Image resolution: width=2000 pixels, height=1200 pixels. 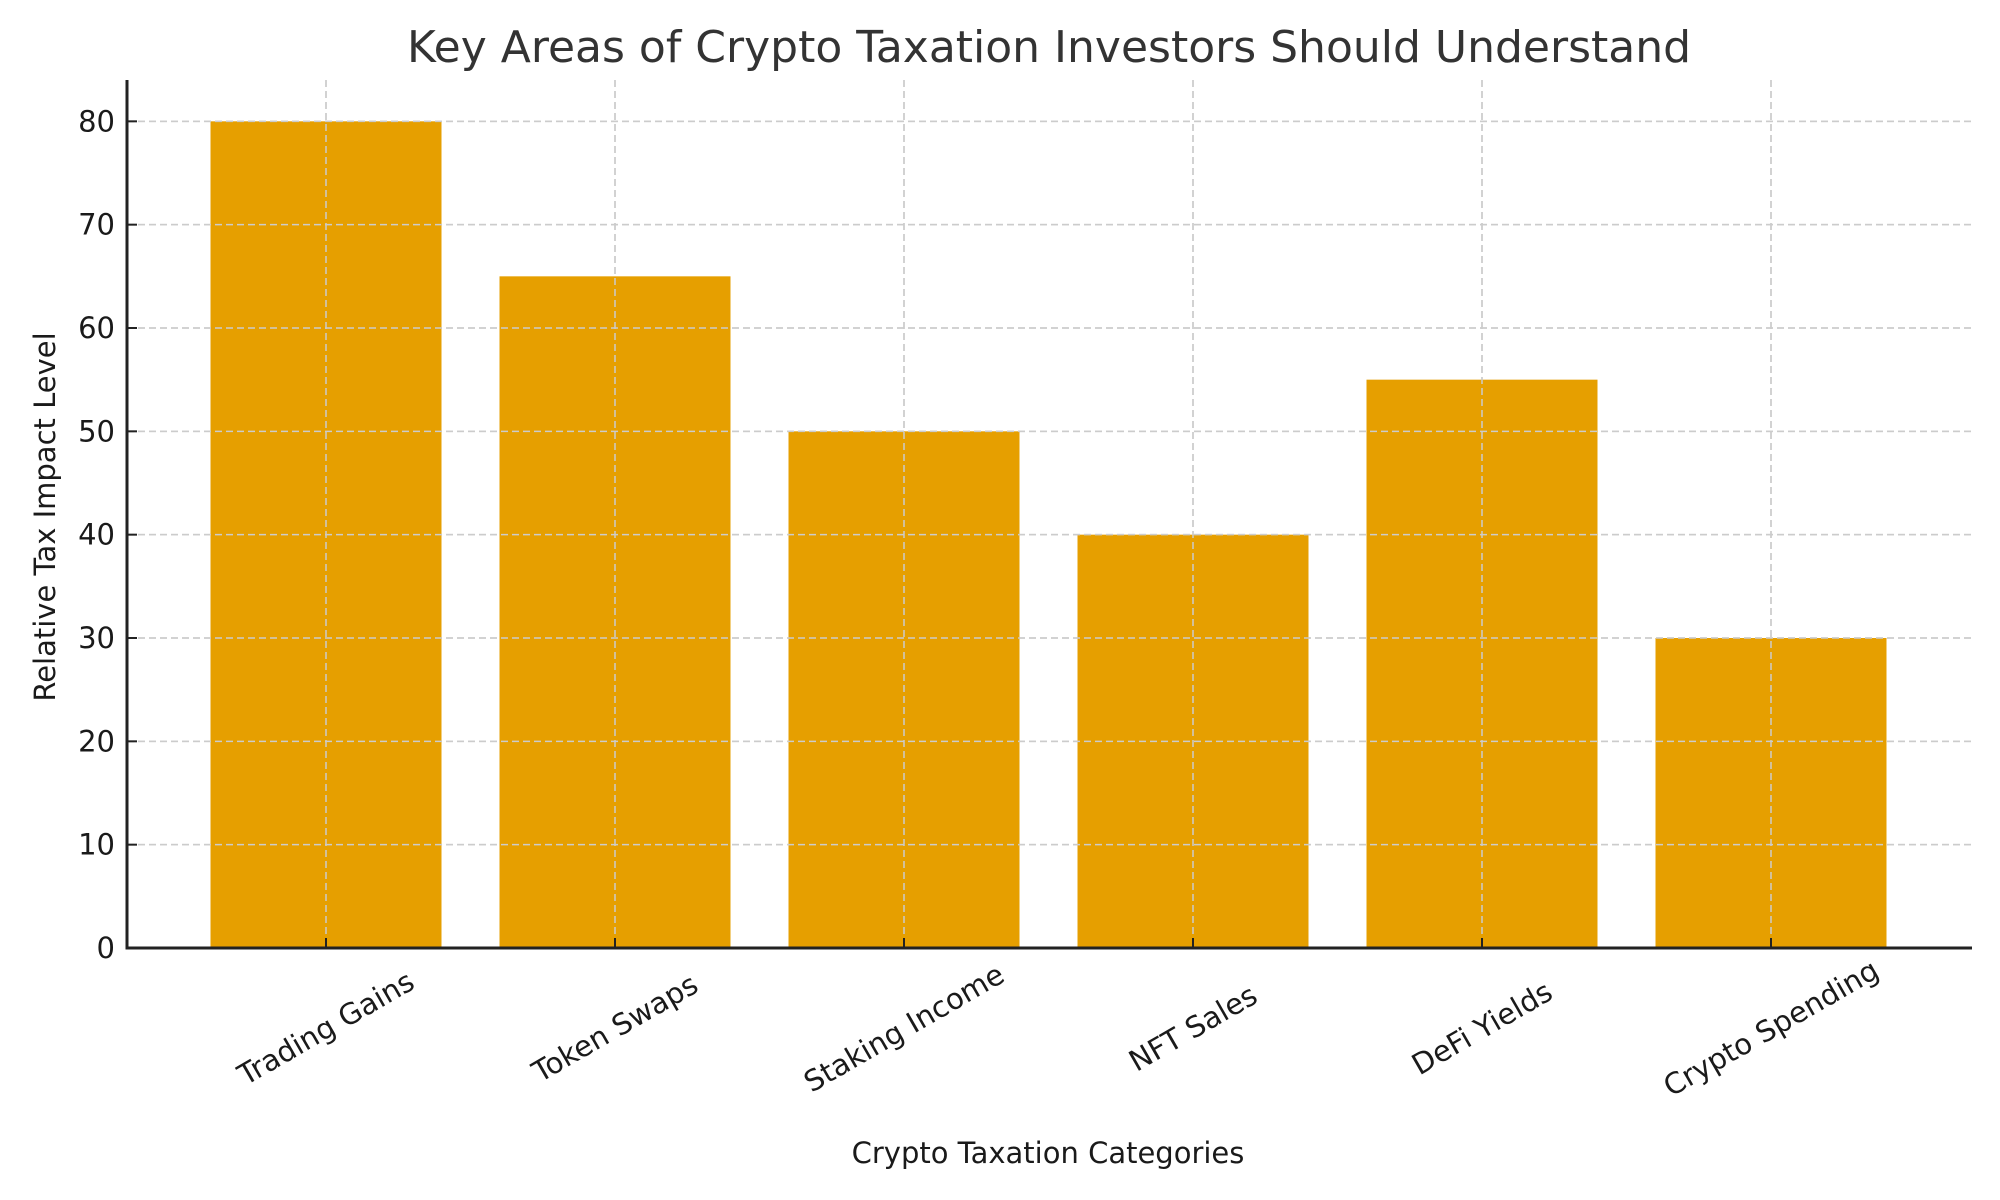 I want to click on x-tick-label-group: Trading Gains, so click(x=325, y=1028).